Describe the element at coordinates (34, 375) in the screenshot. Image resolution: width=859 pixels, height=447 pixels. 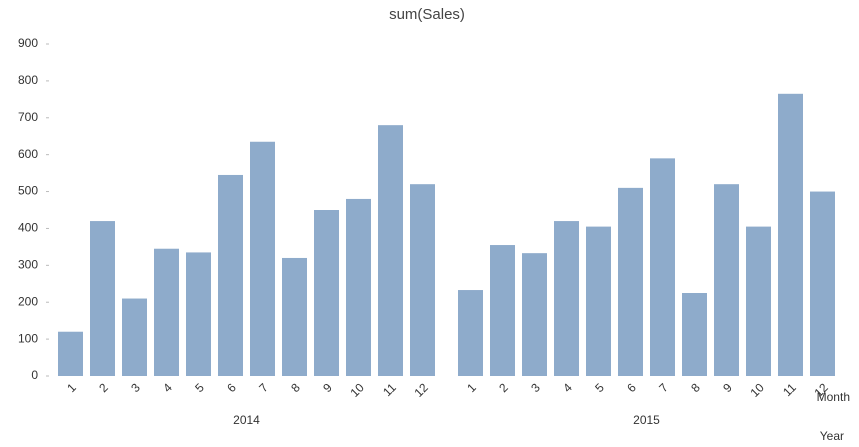
I see `y-tick-label: 0` at that location.